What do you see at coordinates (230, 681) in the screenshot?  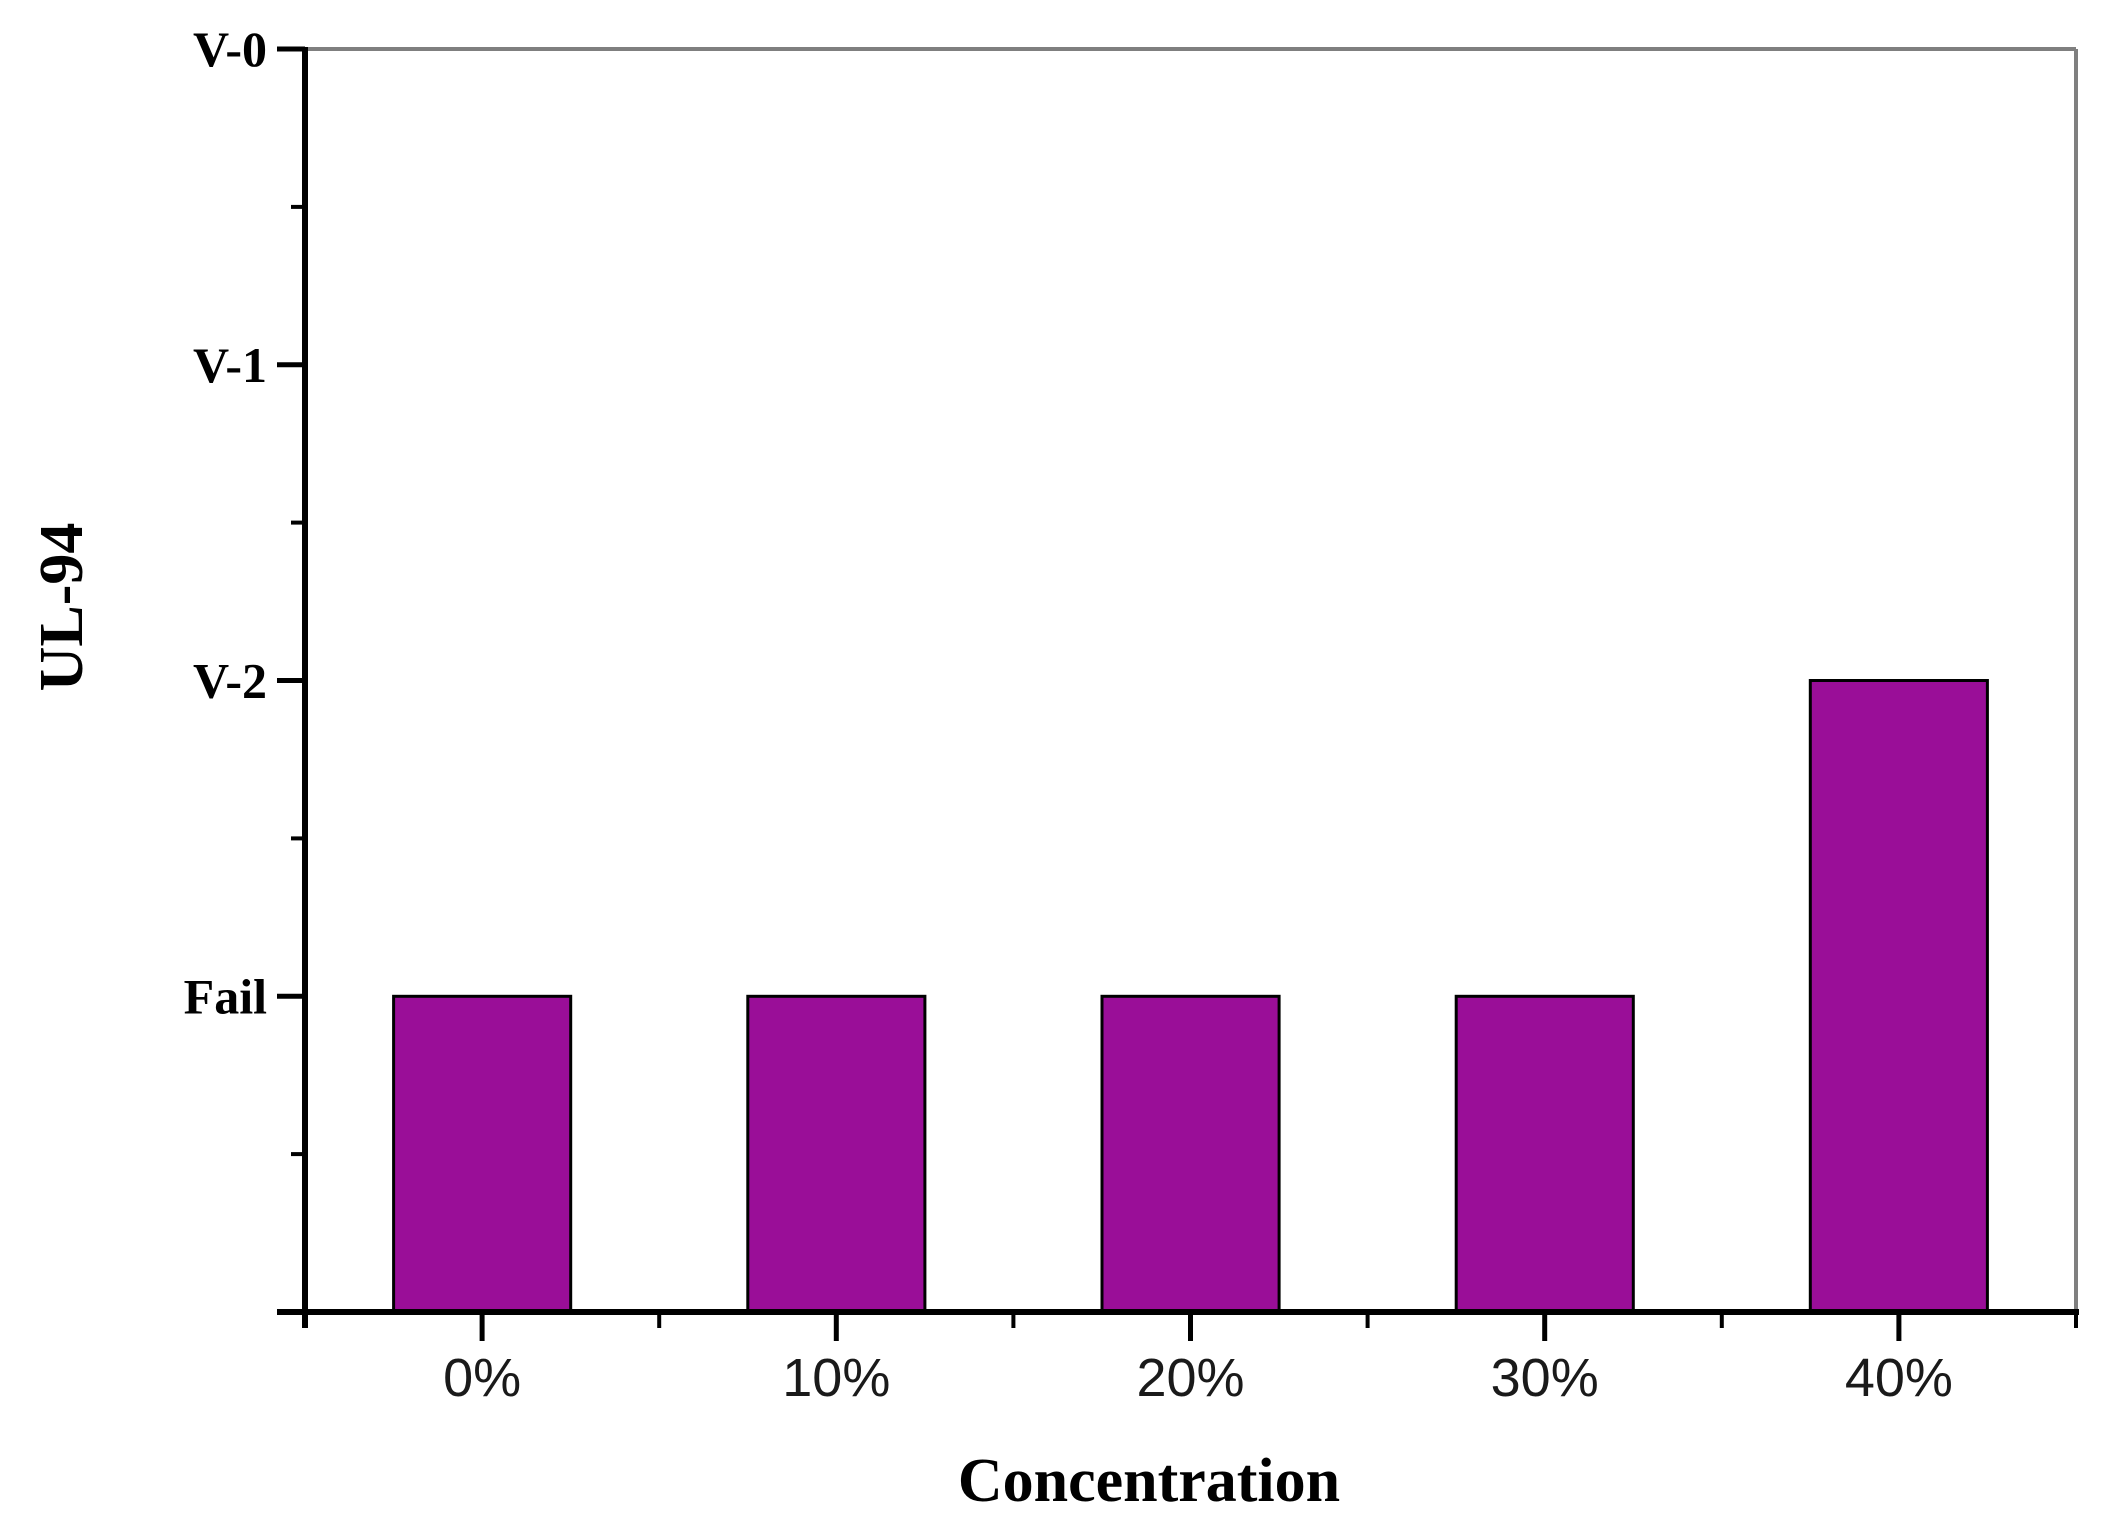 I see `y-tick-label-V-2: V-2` at bounding box center [230, 681].